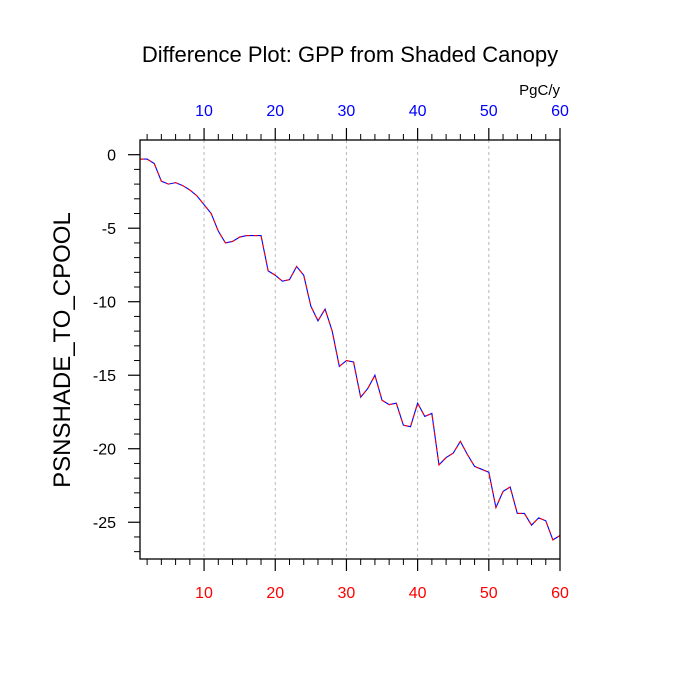 The image size is (700, 700). Describe the element at coordinates (560, 593) in the screenshot. I see `x-tick-label-bottom: 60` at that location.